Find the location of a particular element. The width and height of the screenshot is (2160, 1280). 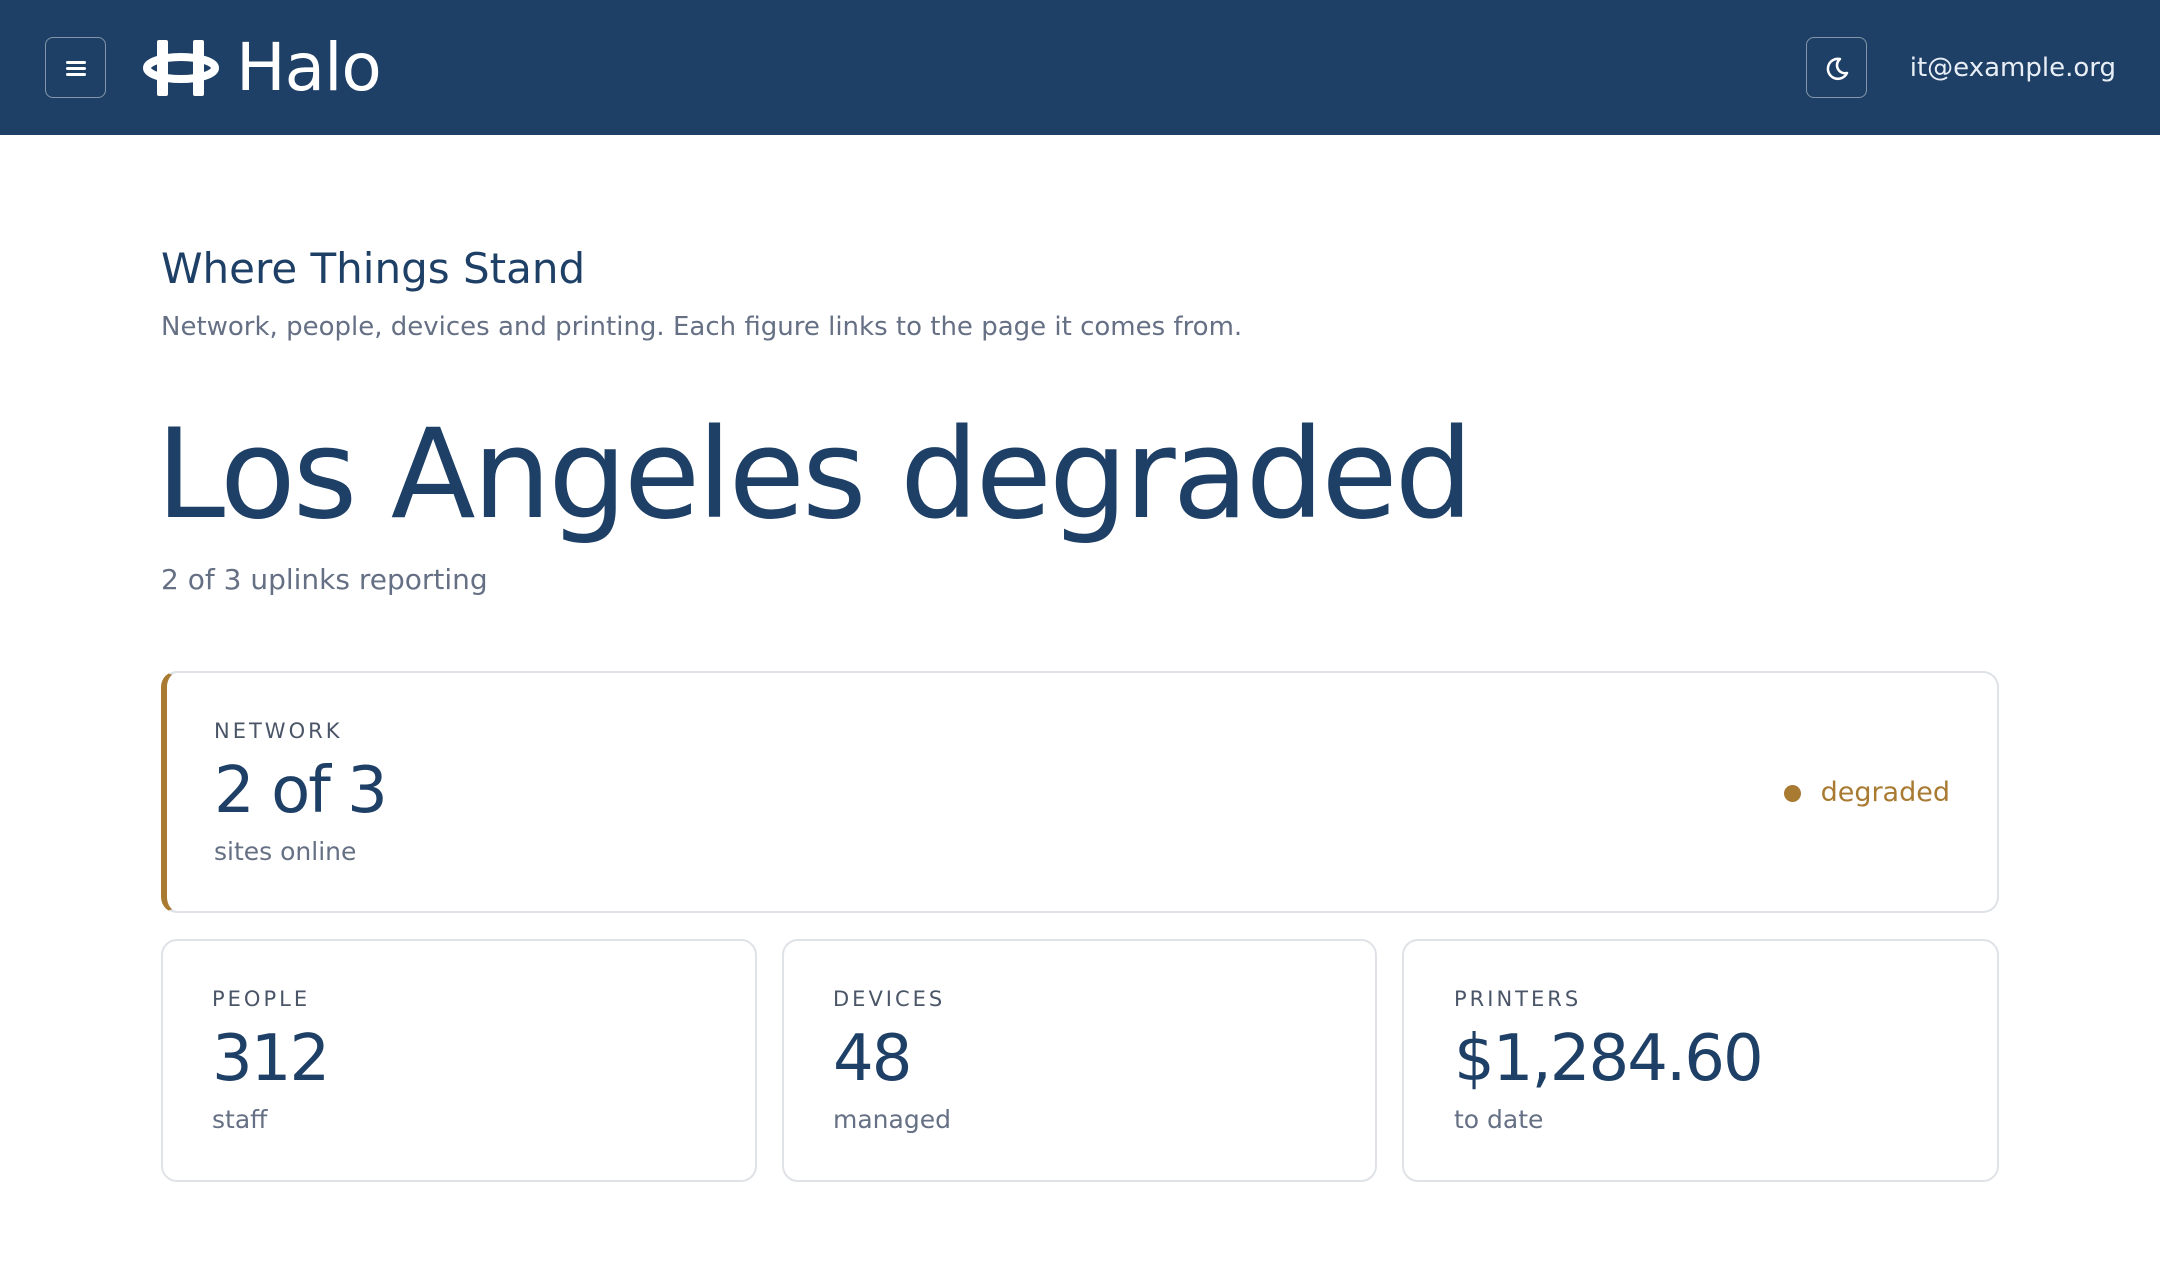

card-value: $1,284.60 is located at coordinates (1609, 1059).